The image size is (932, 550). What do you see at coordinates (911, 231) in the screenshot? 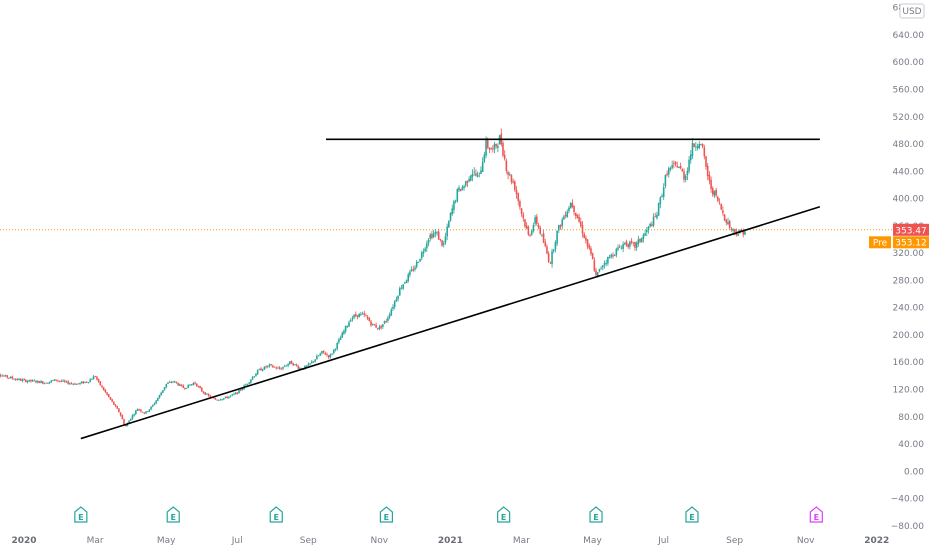
I see `last-price-value: 353.47` at bounding box center [911, 231].